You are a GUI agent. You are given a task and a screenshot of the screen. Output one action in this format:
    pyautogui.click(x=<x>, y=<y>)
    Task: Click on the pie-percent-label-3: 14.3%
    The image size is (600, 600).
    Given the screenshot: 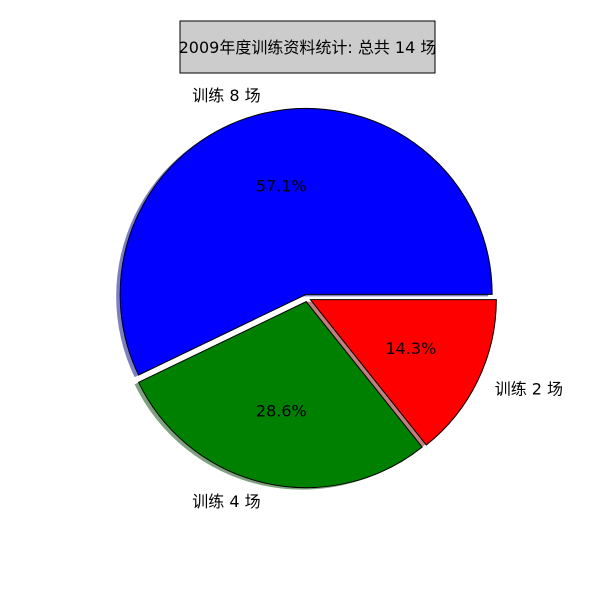 What is the action you would take?
    pyautogui.click(x=410, y=348)
    